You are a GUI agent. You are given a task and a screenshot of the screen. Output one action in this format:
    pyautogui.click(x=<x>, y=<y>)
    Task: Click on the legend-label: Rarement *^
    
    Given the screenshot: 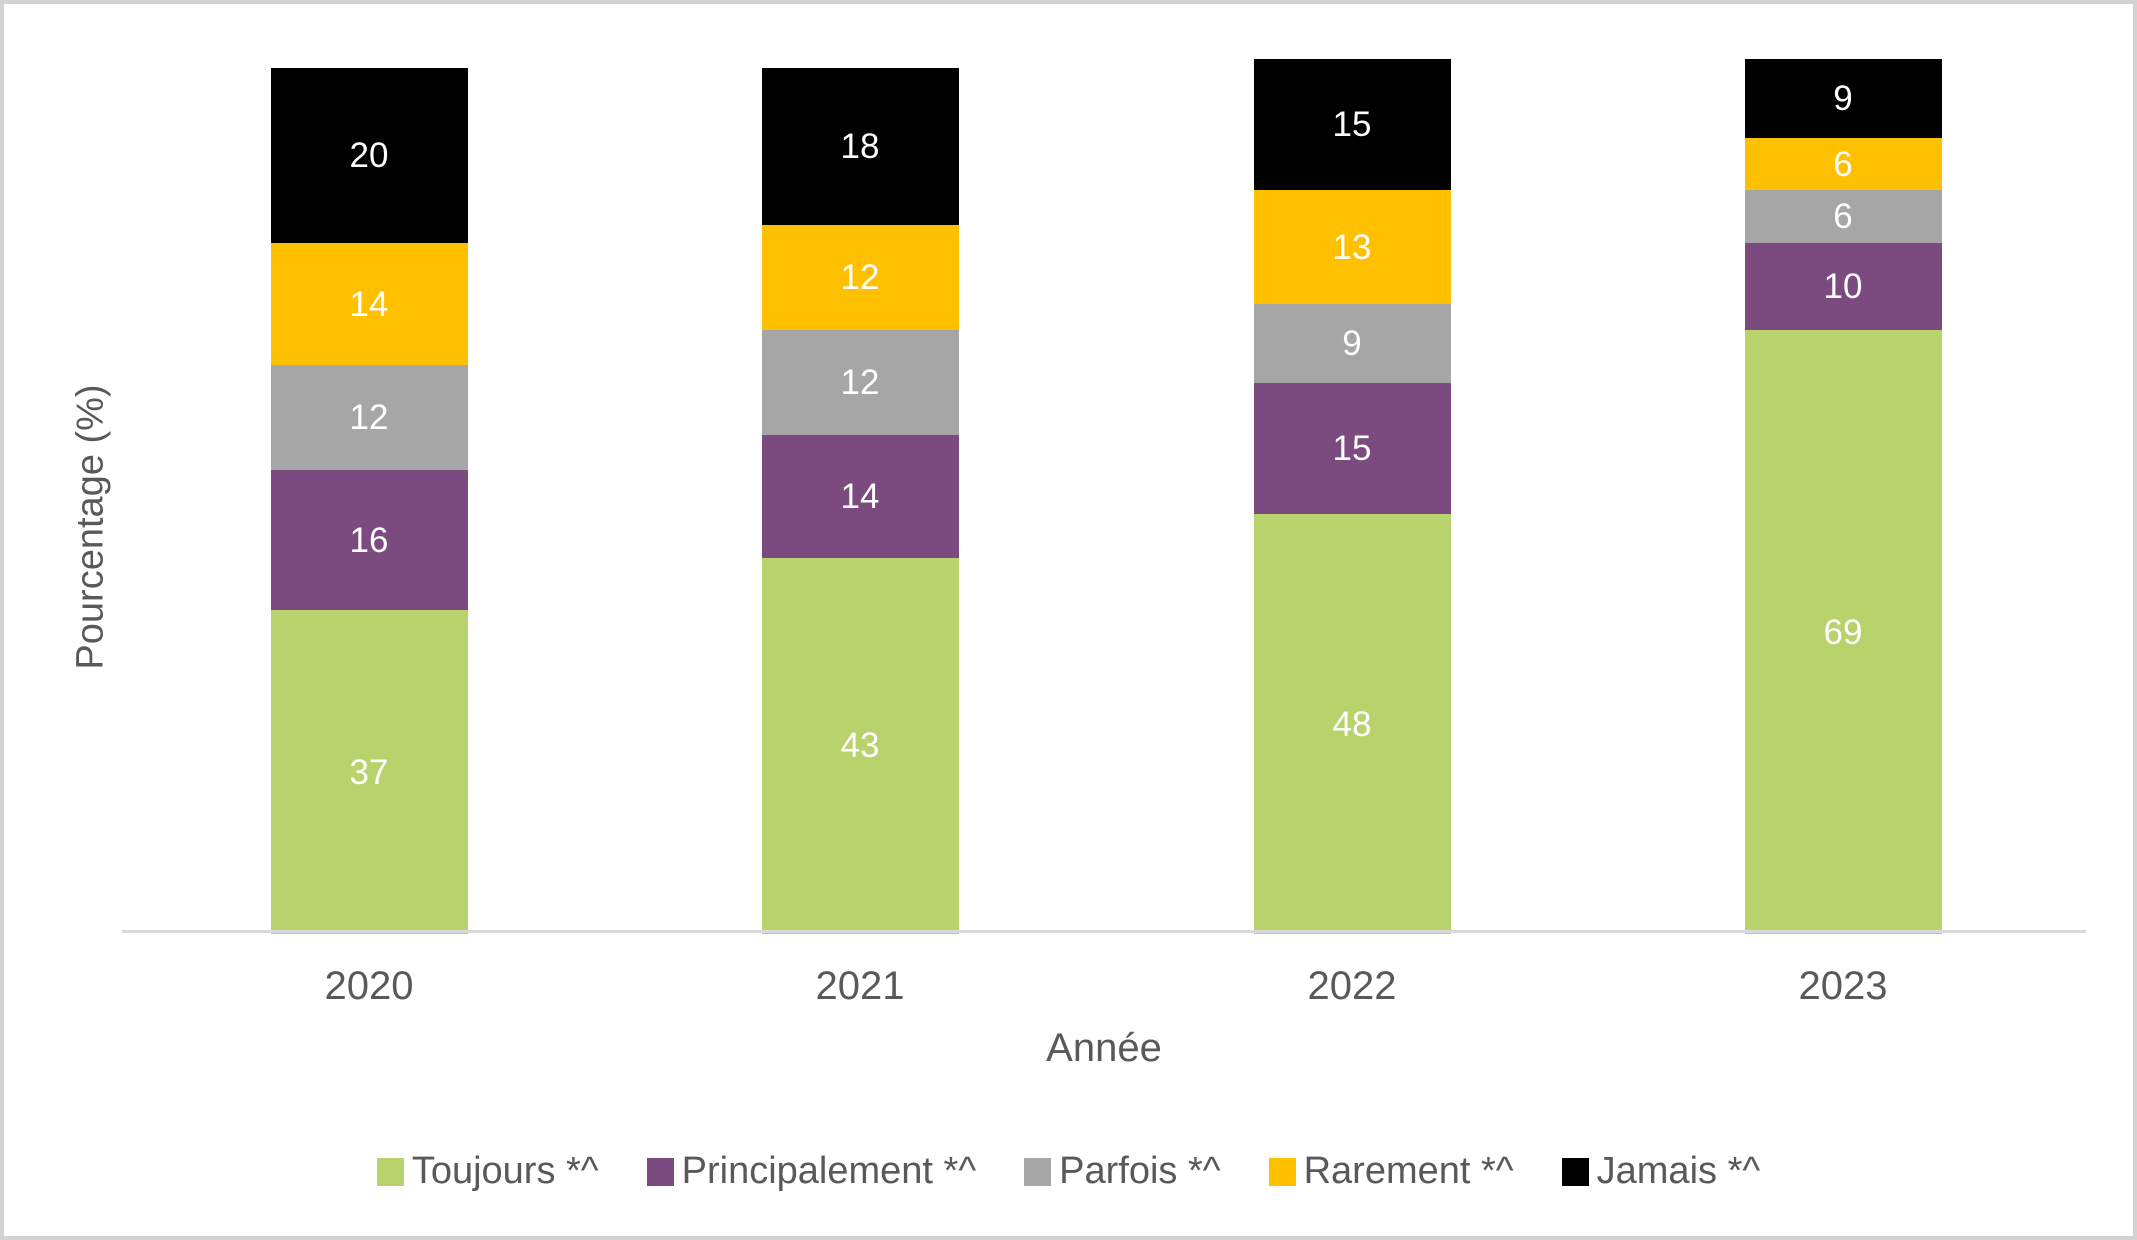 What is the action you would take?
    pyautogui.click(x=1408, y=1171)
    